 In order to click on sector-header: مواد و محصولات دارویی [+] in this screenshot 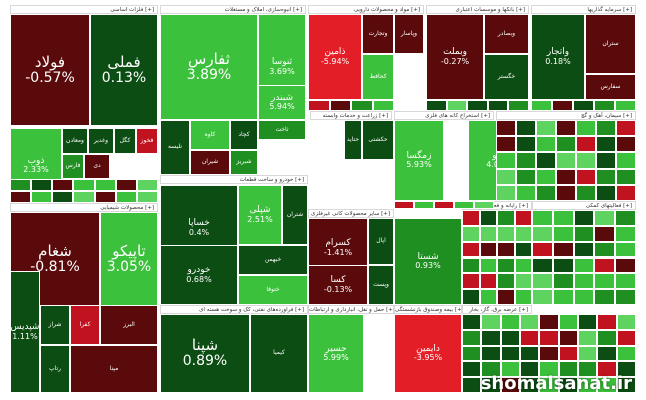, I will do `click(366, 9)`.